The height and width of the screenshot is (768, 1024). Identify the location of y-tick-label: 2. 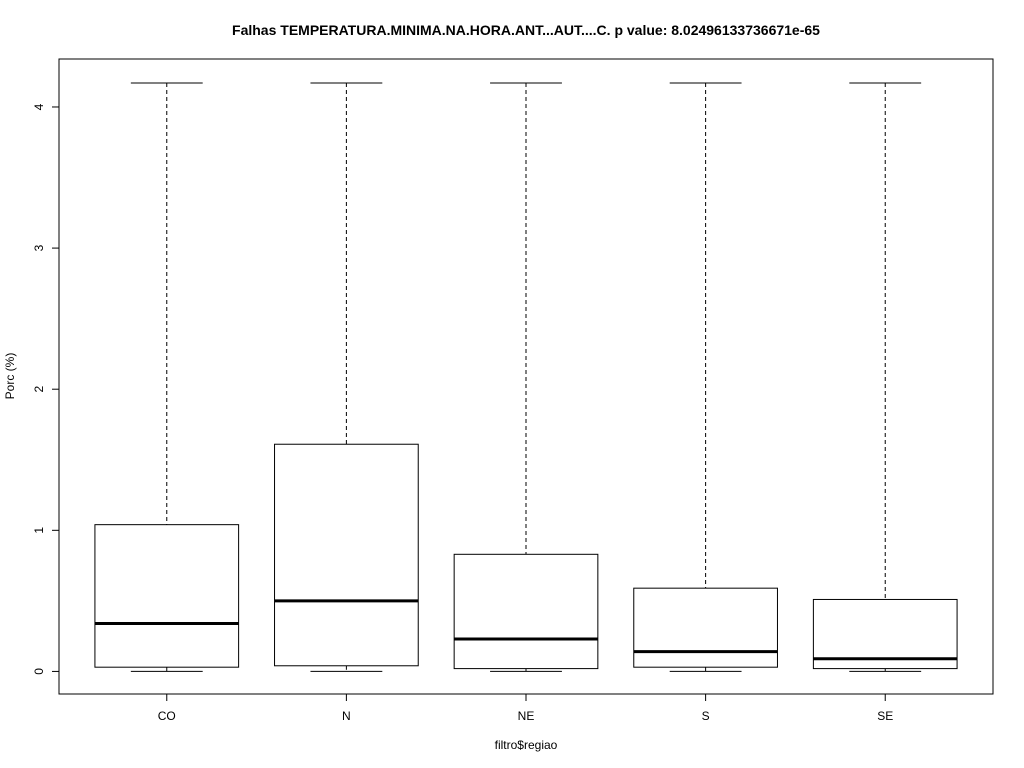
(39, 389).